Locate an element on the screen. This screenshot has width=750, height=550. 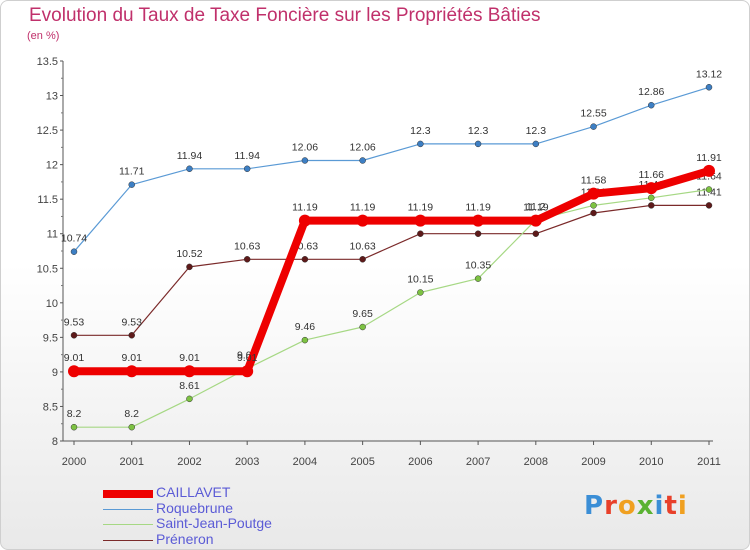
x-tick-label: 2009 is located at coordinates (593, 462).